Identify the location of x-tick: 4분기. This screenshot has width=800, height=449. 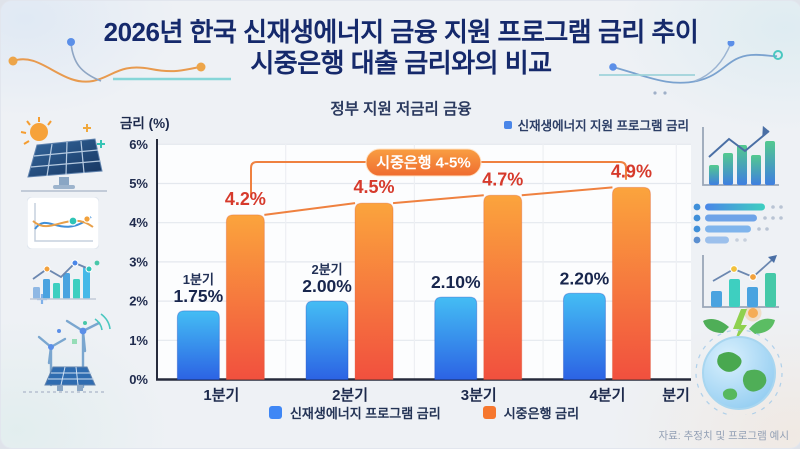
(607, 395).